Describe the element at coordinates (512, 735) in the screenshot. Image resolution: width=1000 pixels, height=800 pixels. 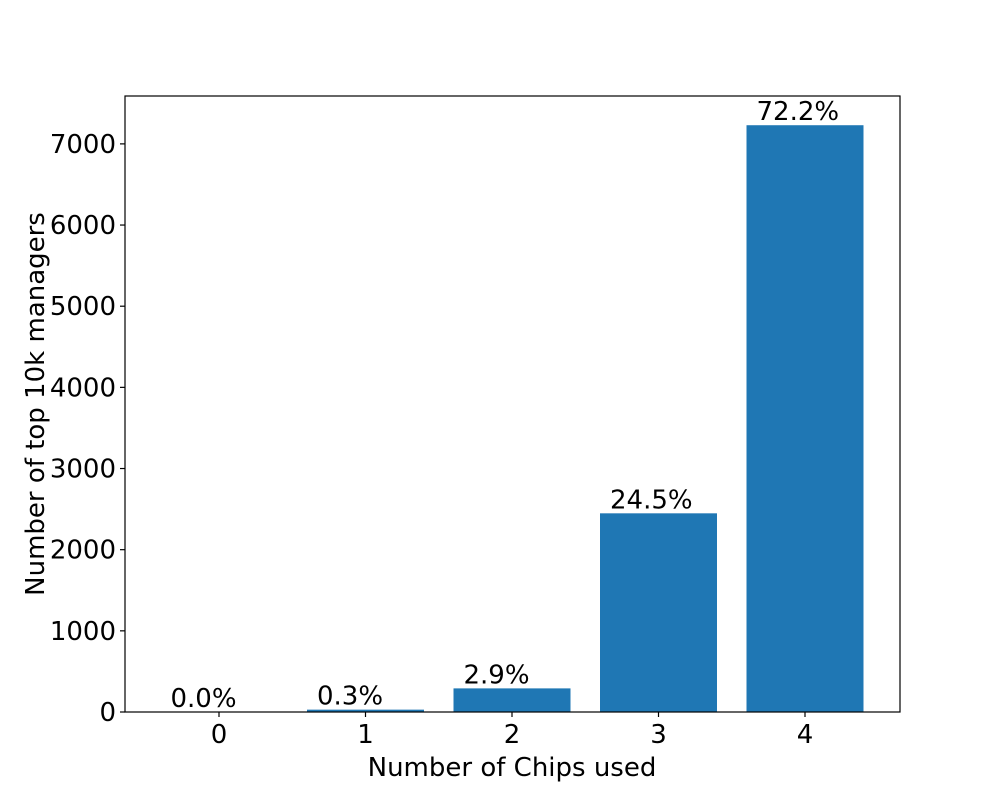
I see `x-tick-label: 2` at that location.